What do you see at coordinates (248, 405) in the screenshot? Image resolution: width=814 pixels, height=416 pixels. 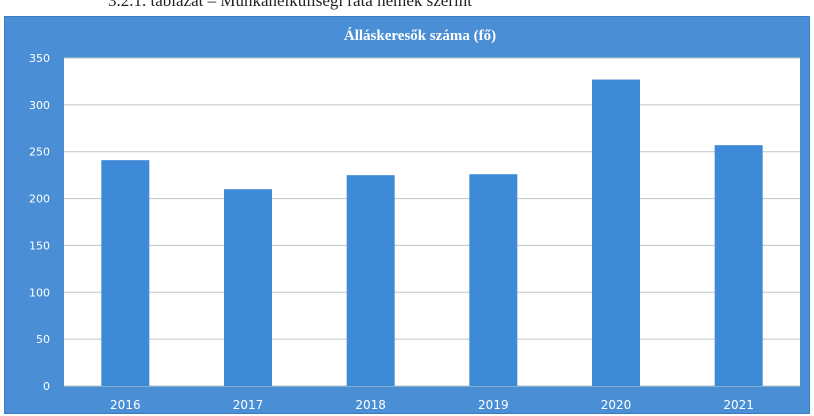 I see `x-tick-label: 2017` at bounding box center [248, 405].